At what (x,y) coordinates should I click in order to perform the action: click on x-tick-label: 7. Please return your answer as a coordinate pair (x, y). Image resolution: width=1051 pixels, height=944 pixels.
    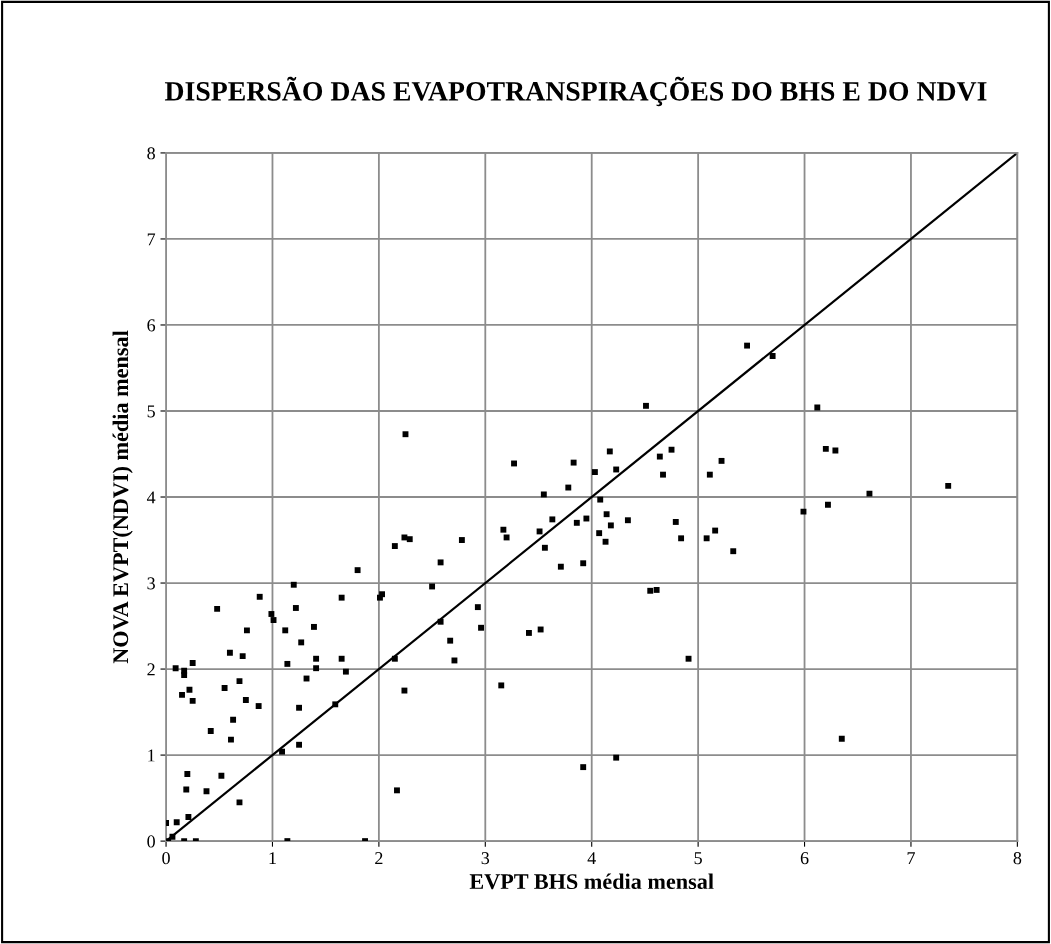
    Looking at the image, I should click on (911, 858).